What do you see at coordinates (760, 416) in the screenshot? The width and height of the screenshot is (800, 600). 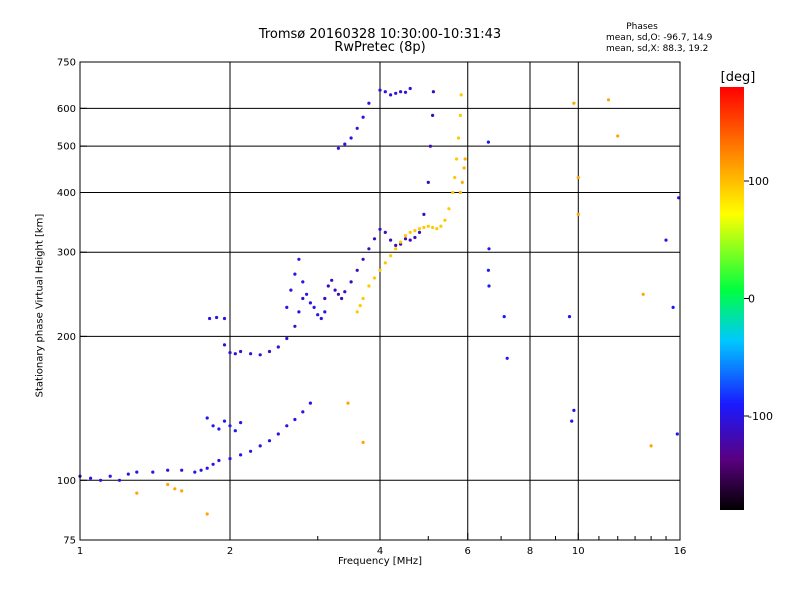 I see `colorbar-tick-label: -100` at bounding box center [760, 416].